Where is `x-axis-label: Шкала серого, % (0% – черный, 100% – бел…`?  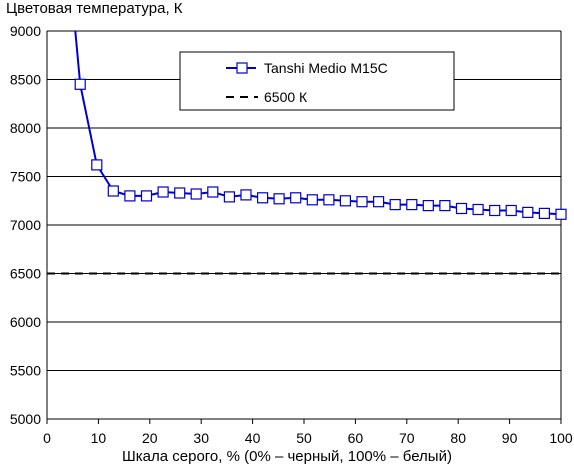 x-axis-label: Шкала серого, % (0% – черный, 100% – бел… is located at coordinates (287, 456).